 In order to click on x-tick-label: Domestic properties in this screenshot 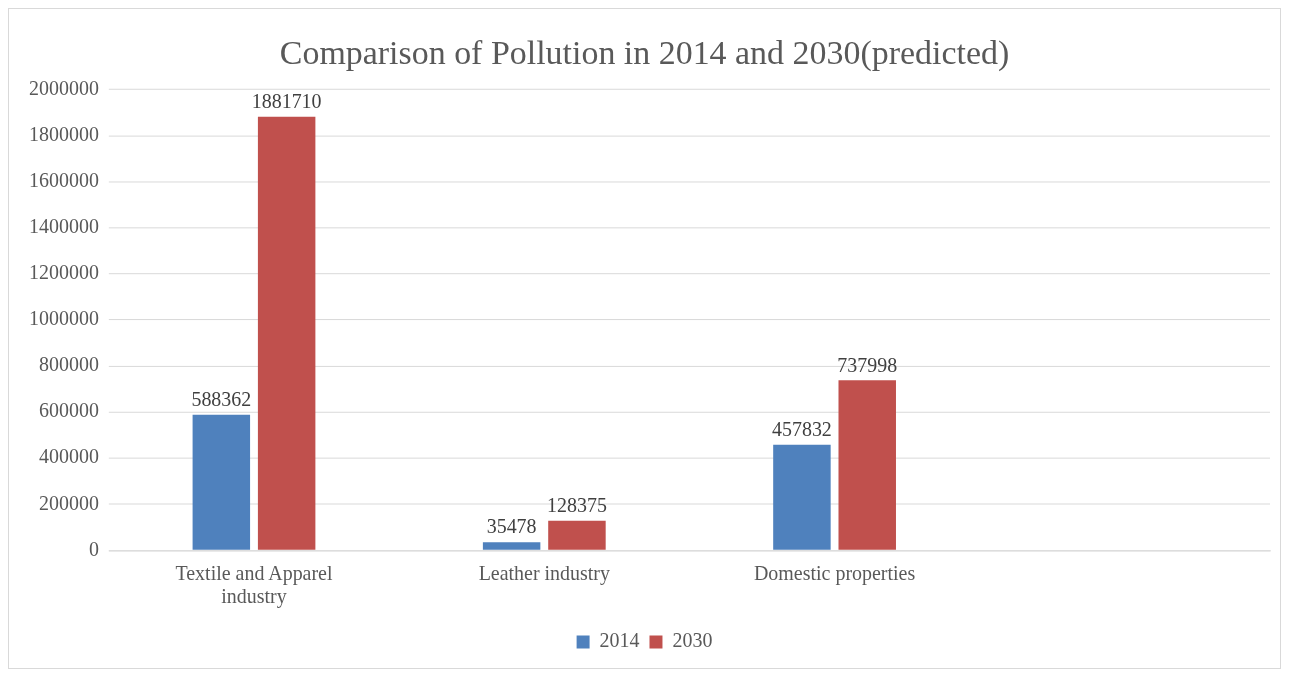, I will do `click(834, 573)`.